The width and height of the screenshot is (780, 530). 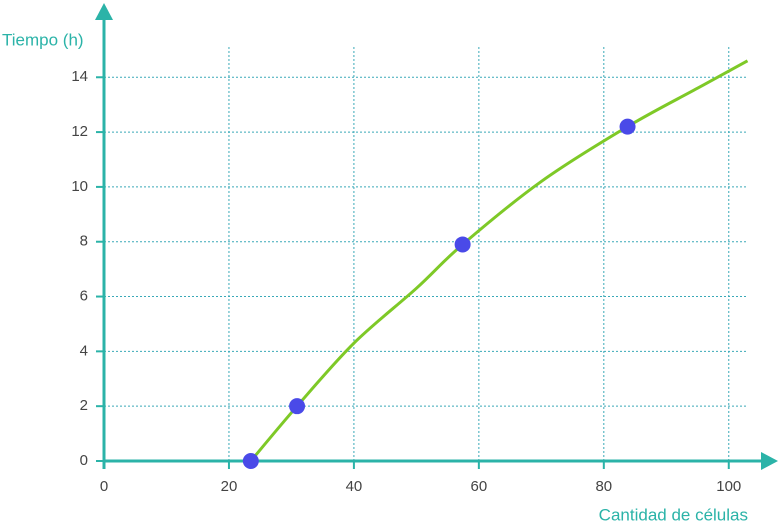 I want to click on x-tick-label: 60, so click(x=479, y=486).